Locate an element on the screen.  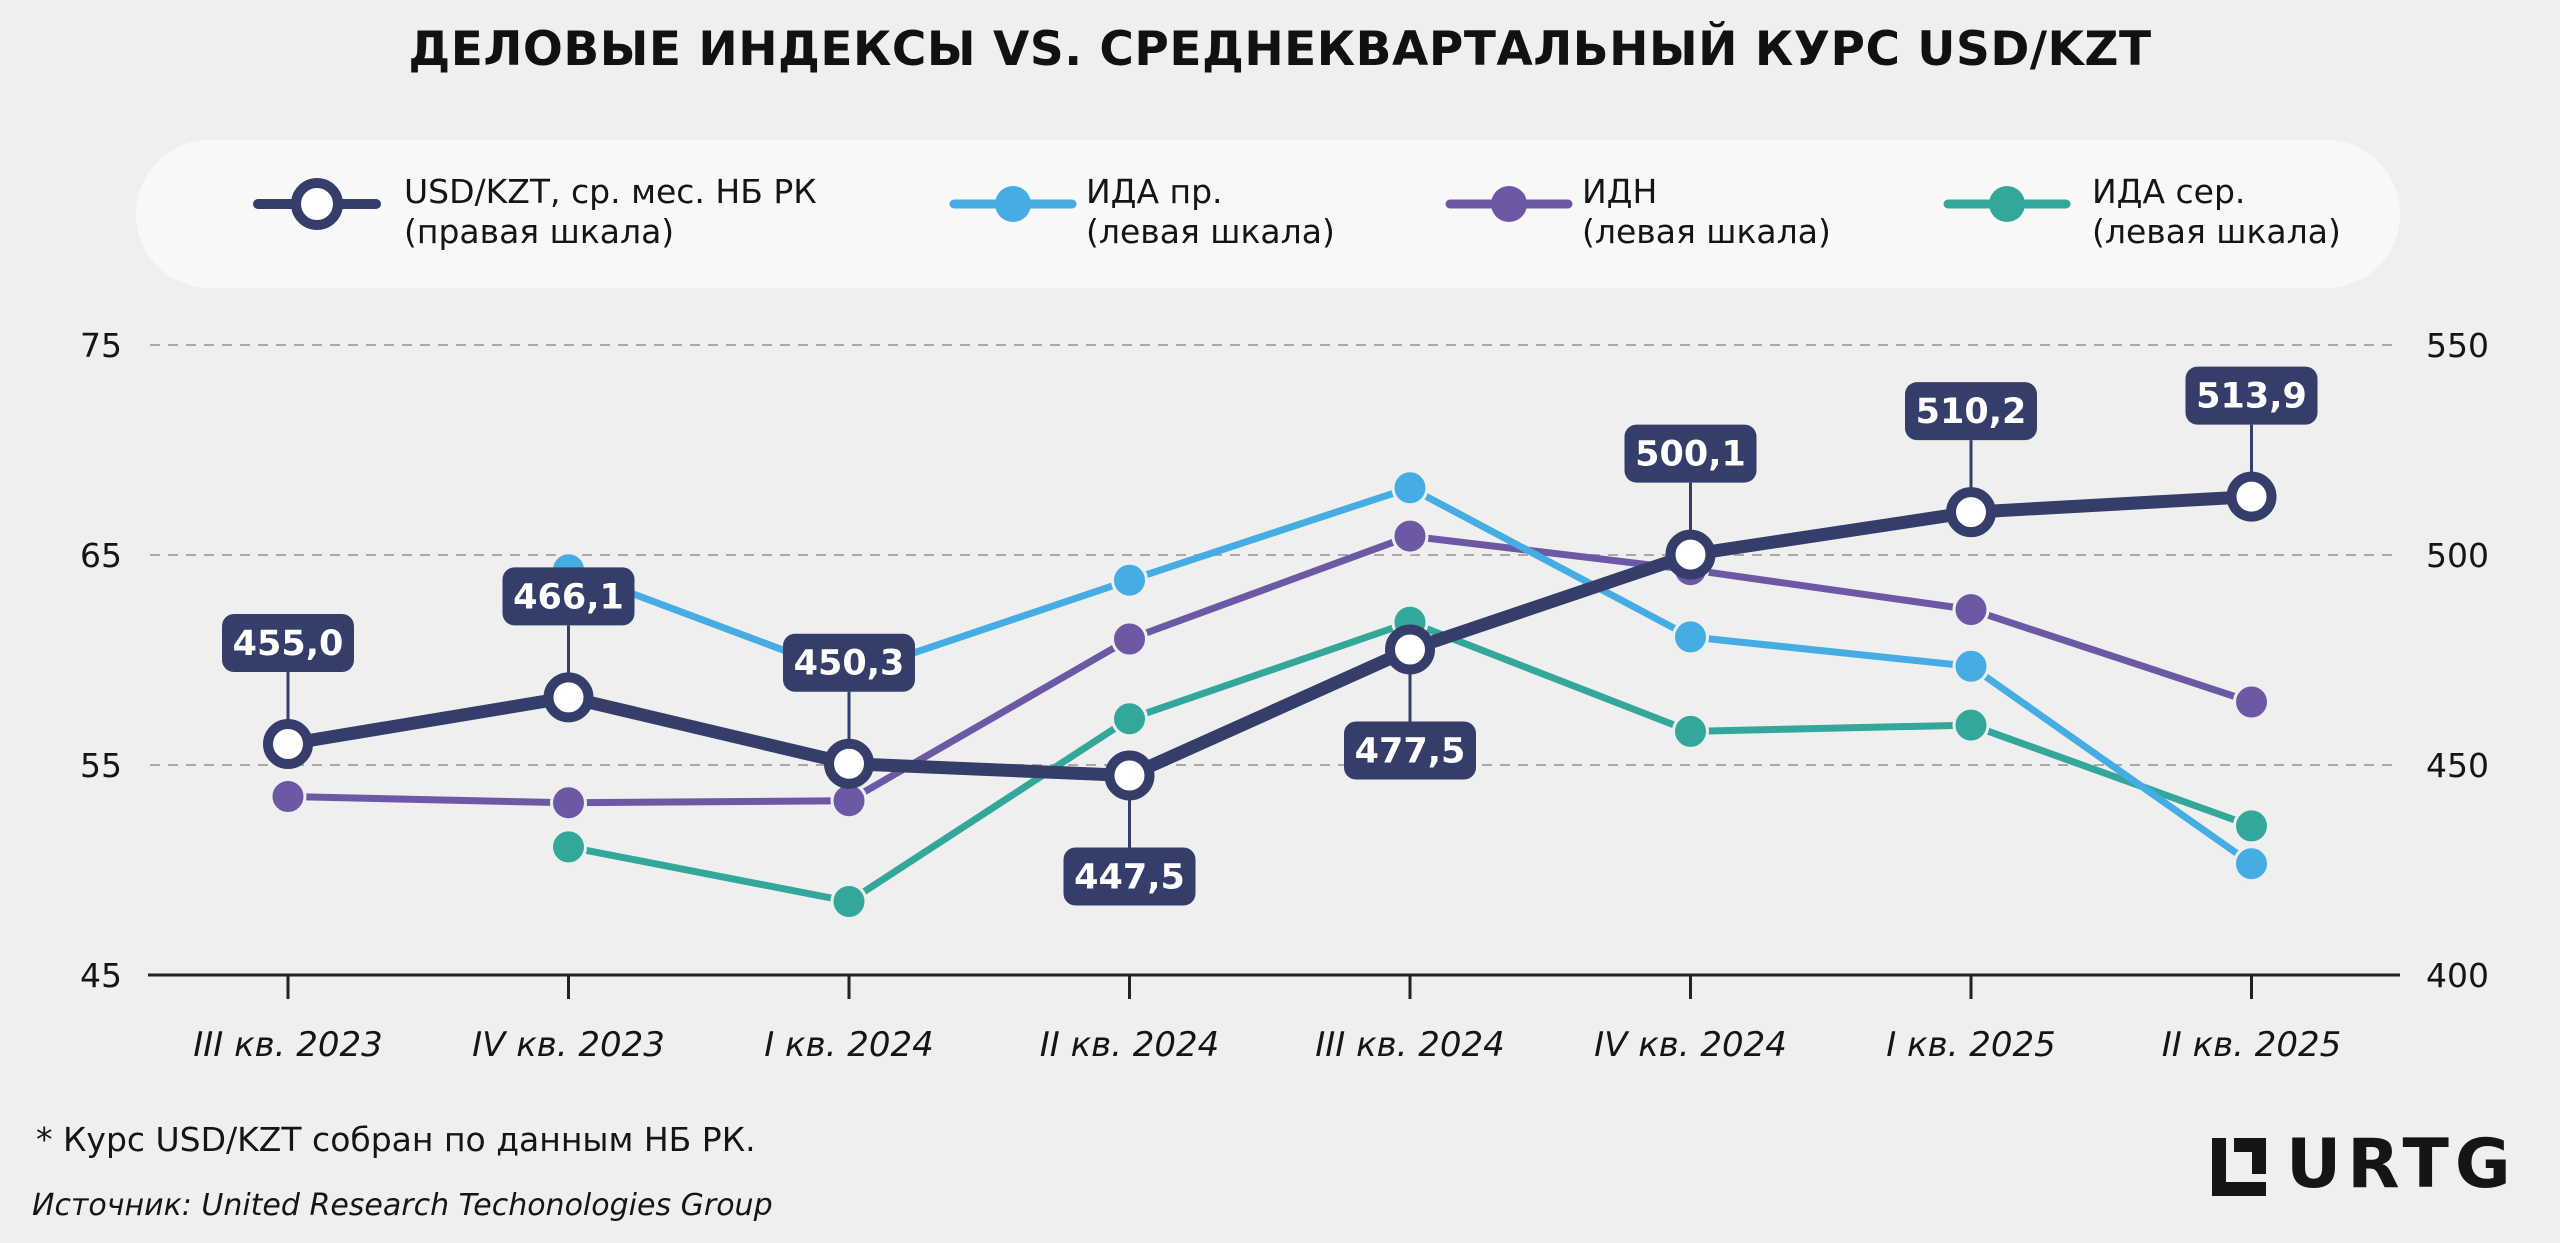
y-left-tick-label: 55 is located at coordinates (101, 765).